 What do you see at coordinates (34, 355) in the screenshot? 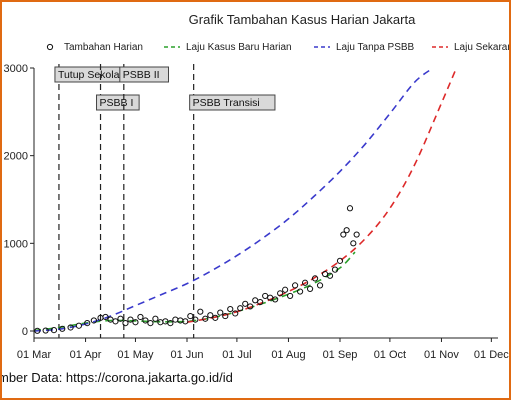
I see `x-tick-label: 01 Mar` at bounding box center [34, 355].